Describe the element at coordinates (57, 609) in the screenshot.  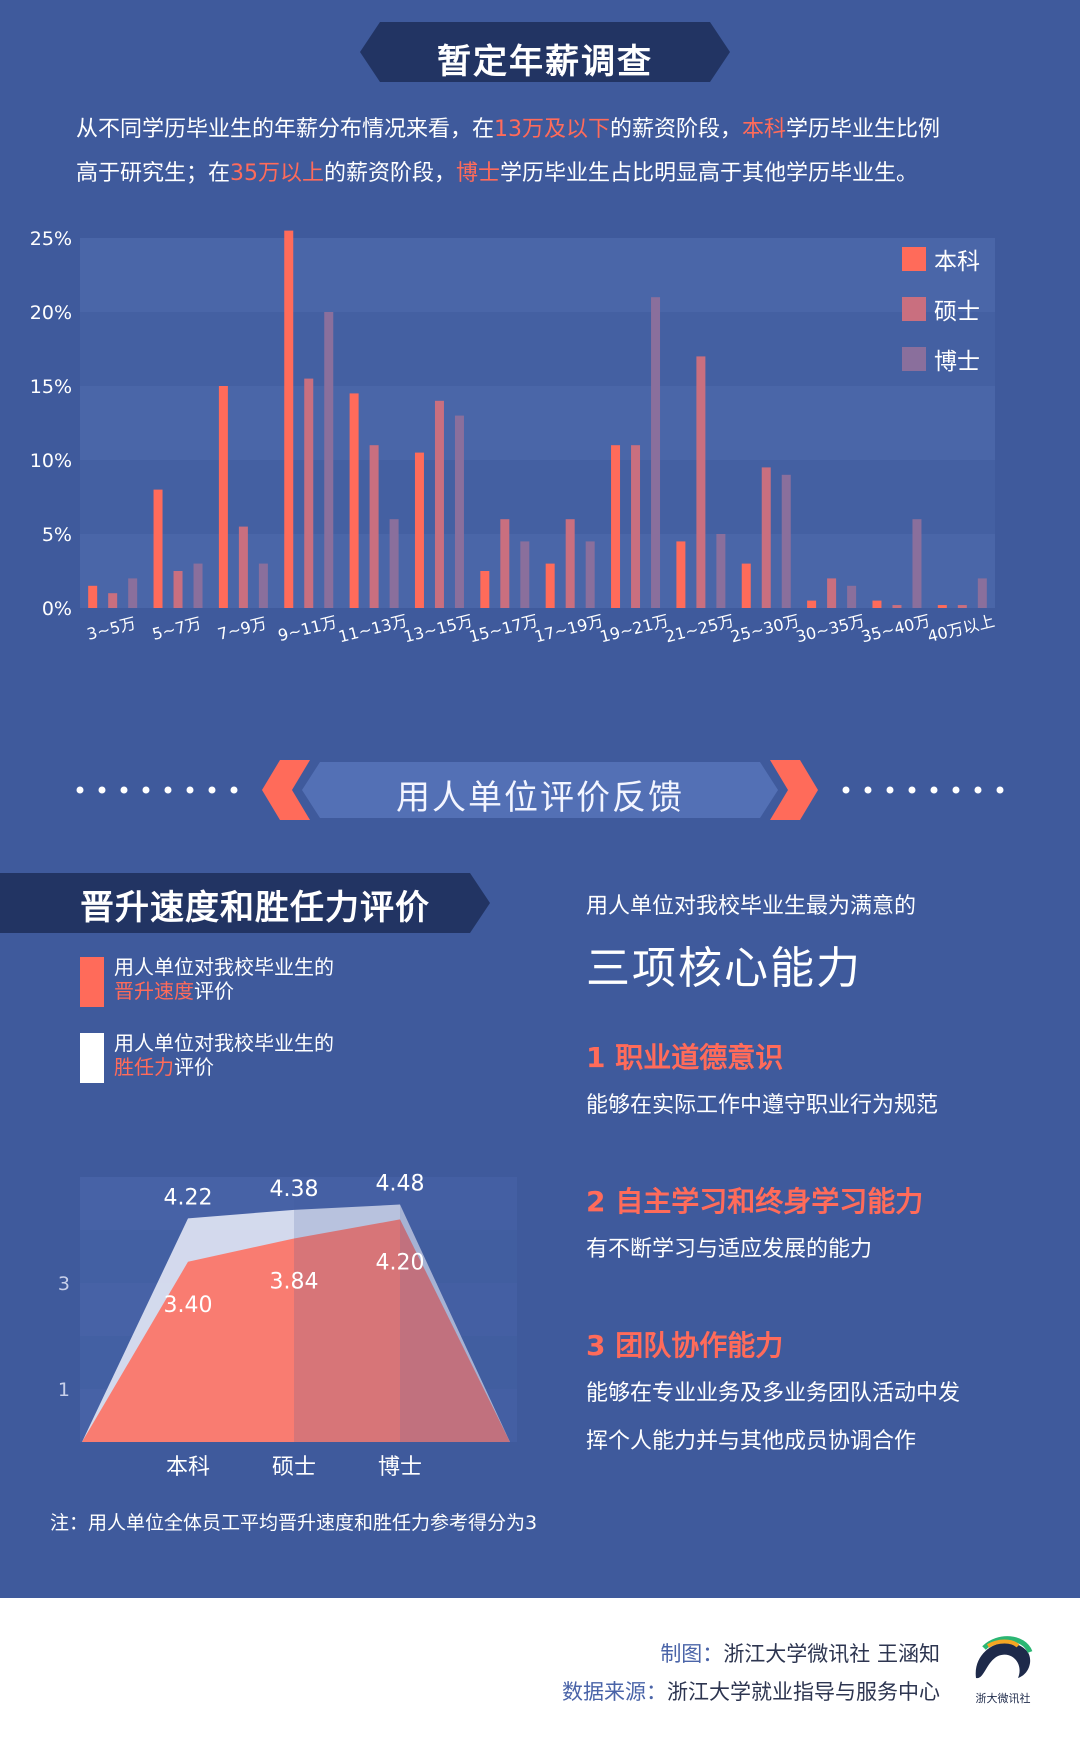
I see `y-tick-label: 0%` at that location.